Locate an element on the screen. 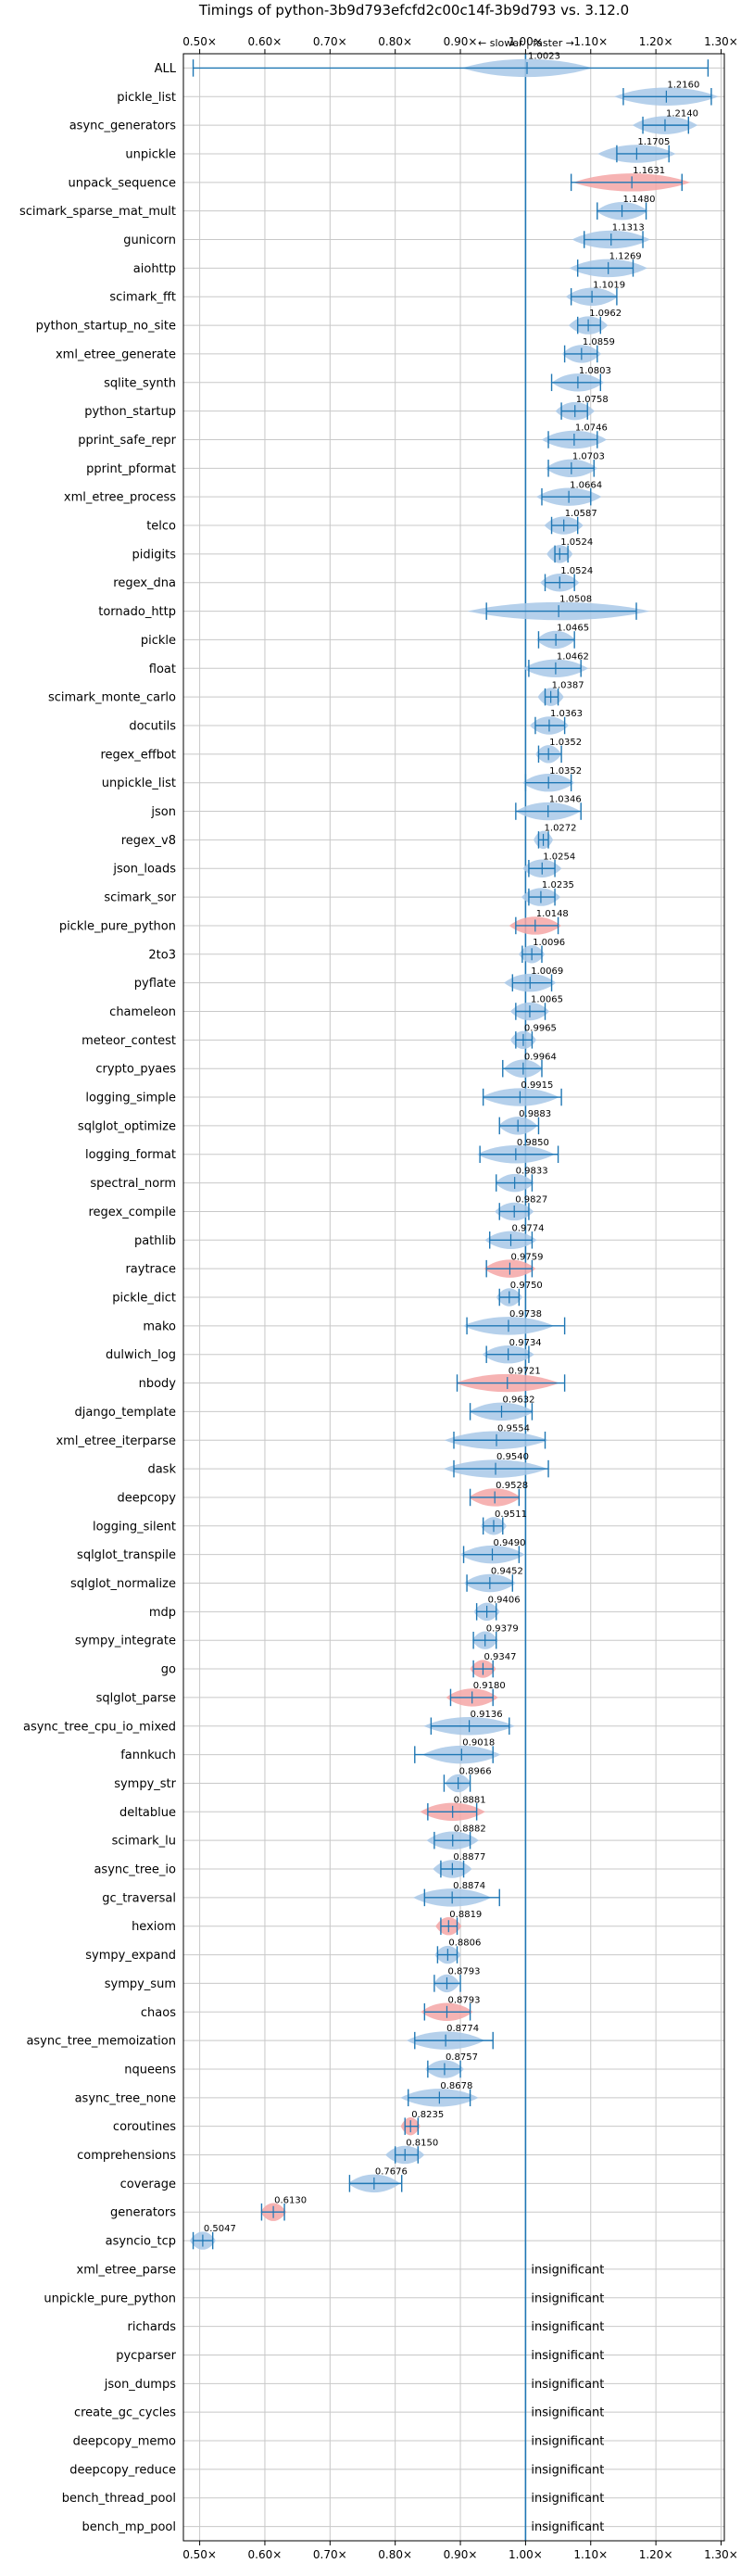 The height and width of the screenshot is (2576, 741). x-tick-label-top: 0.60× is located at coordinates (265, 41).